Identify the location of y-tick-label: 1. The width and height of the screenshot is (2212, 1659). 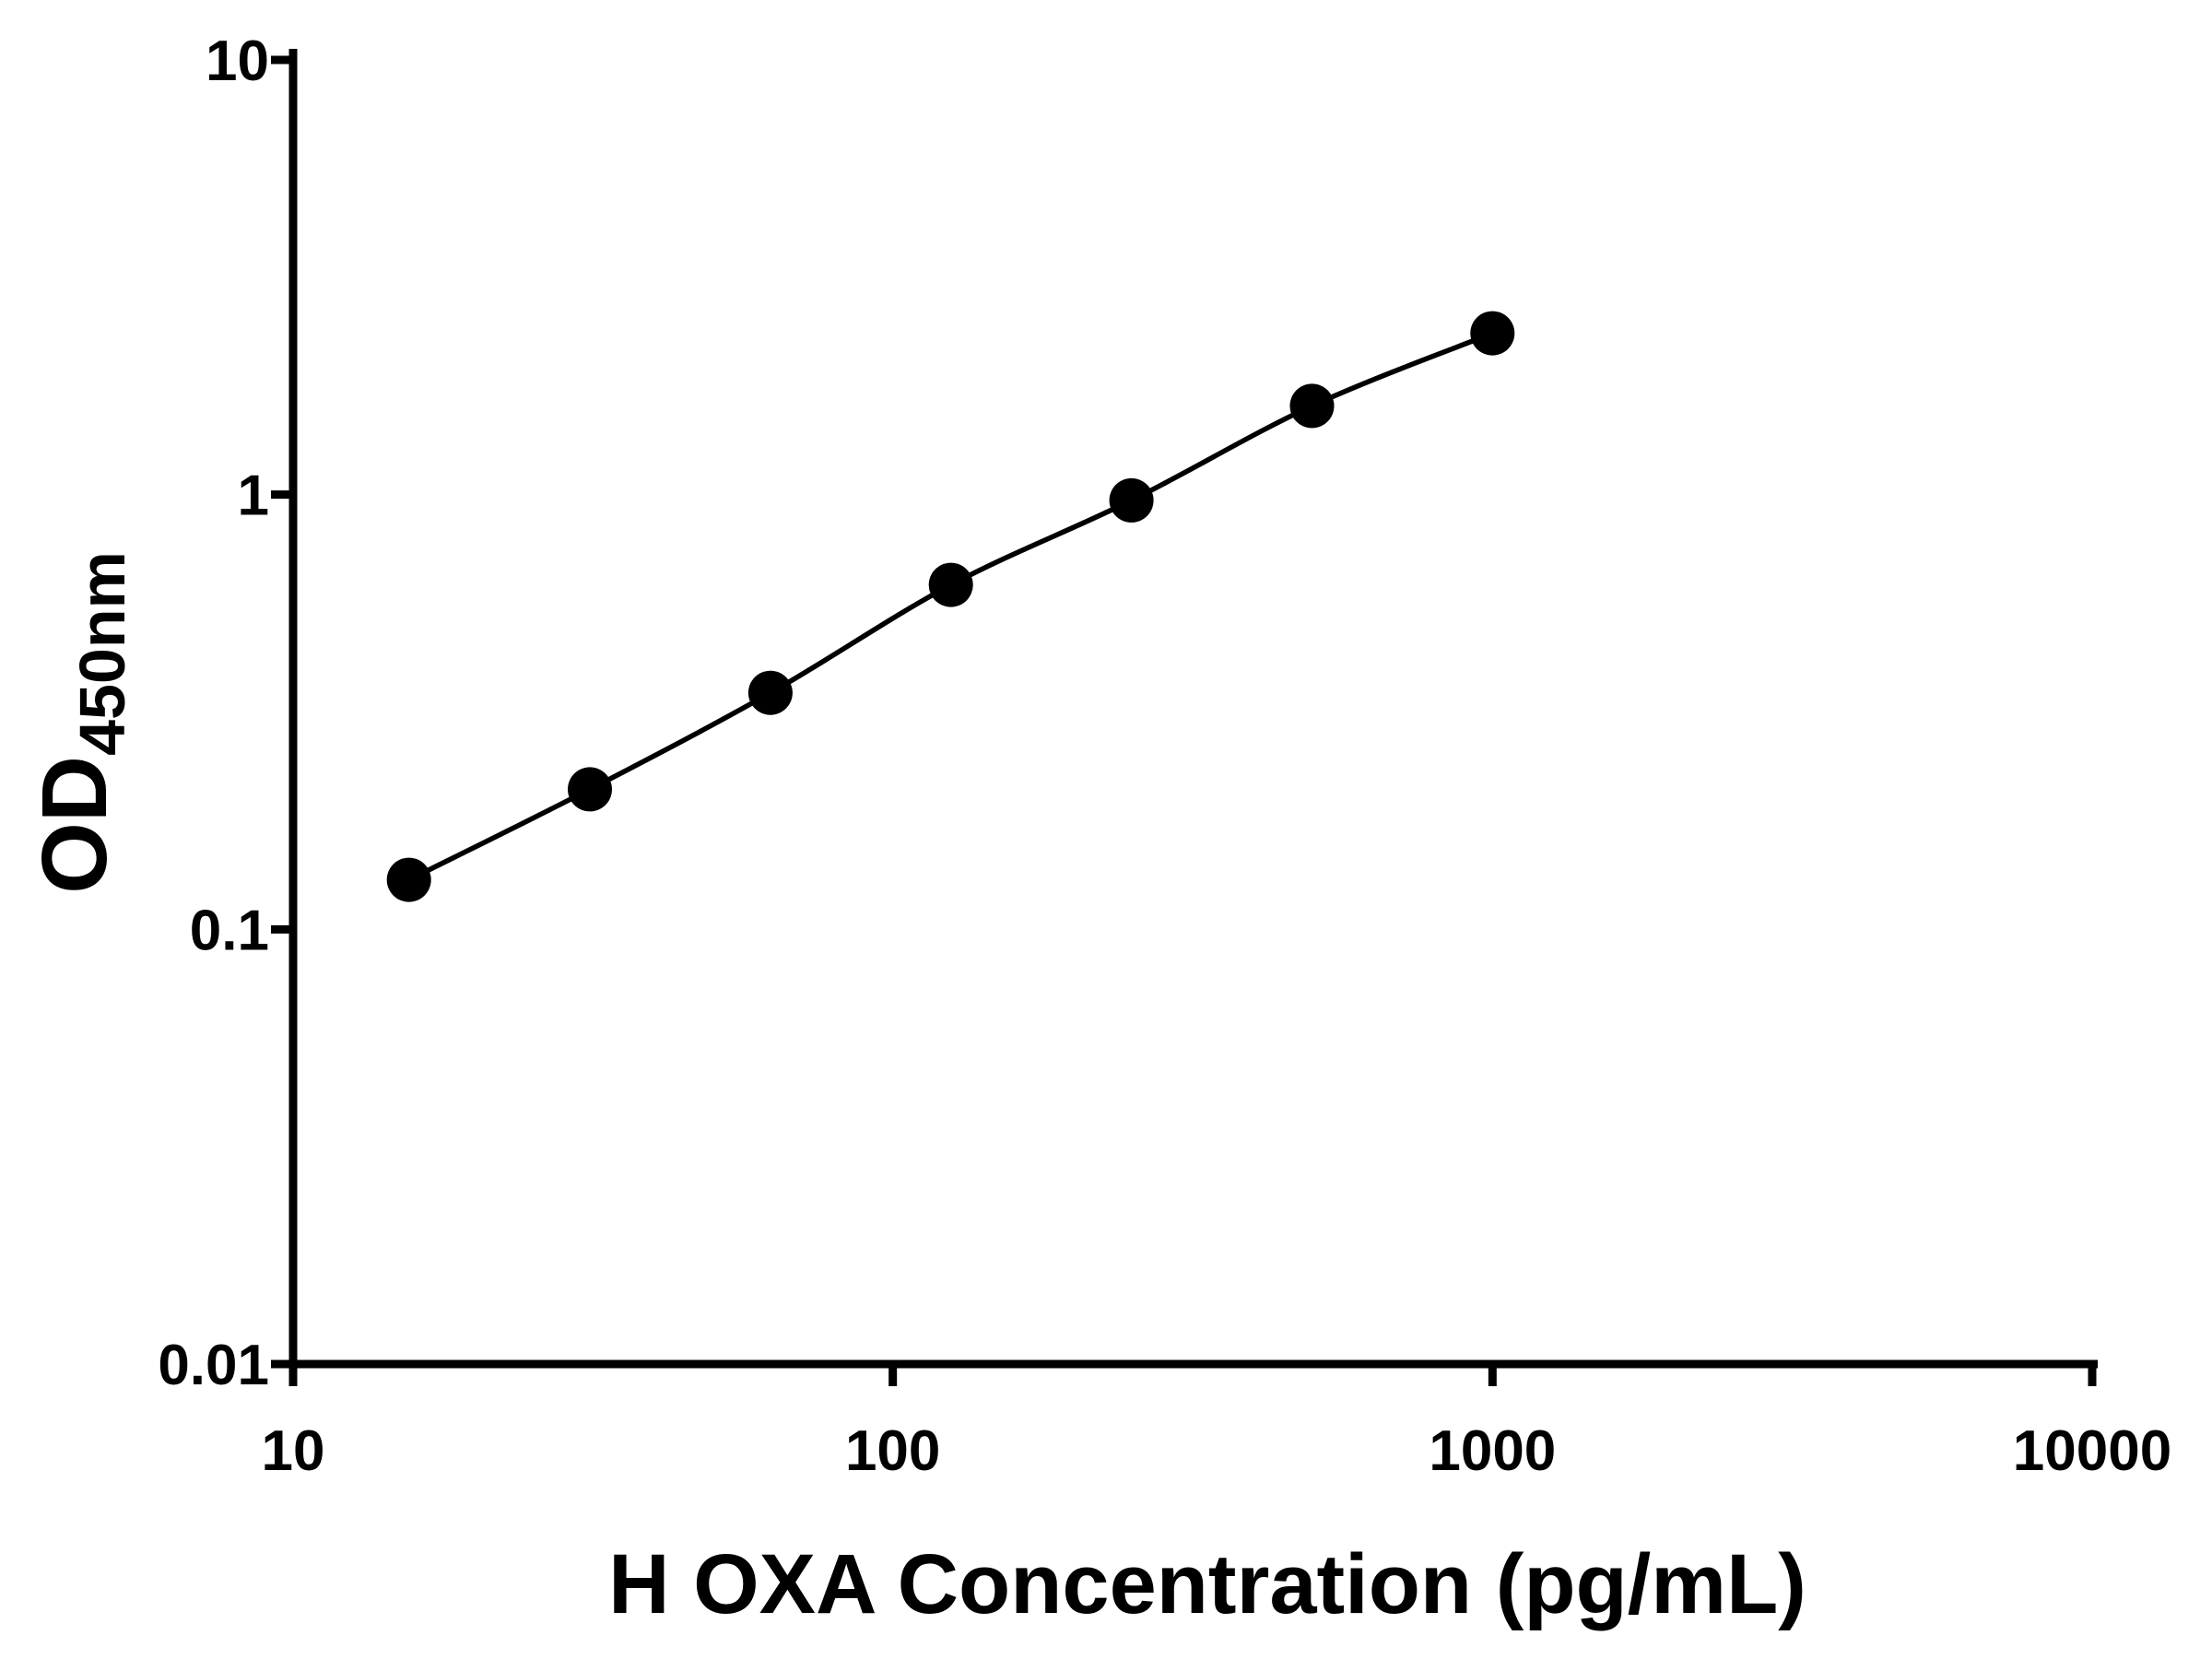
(253, 496).